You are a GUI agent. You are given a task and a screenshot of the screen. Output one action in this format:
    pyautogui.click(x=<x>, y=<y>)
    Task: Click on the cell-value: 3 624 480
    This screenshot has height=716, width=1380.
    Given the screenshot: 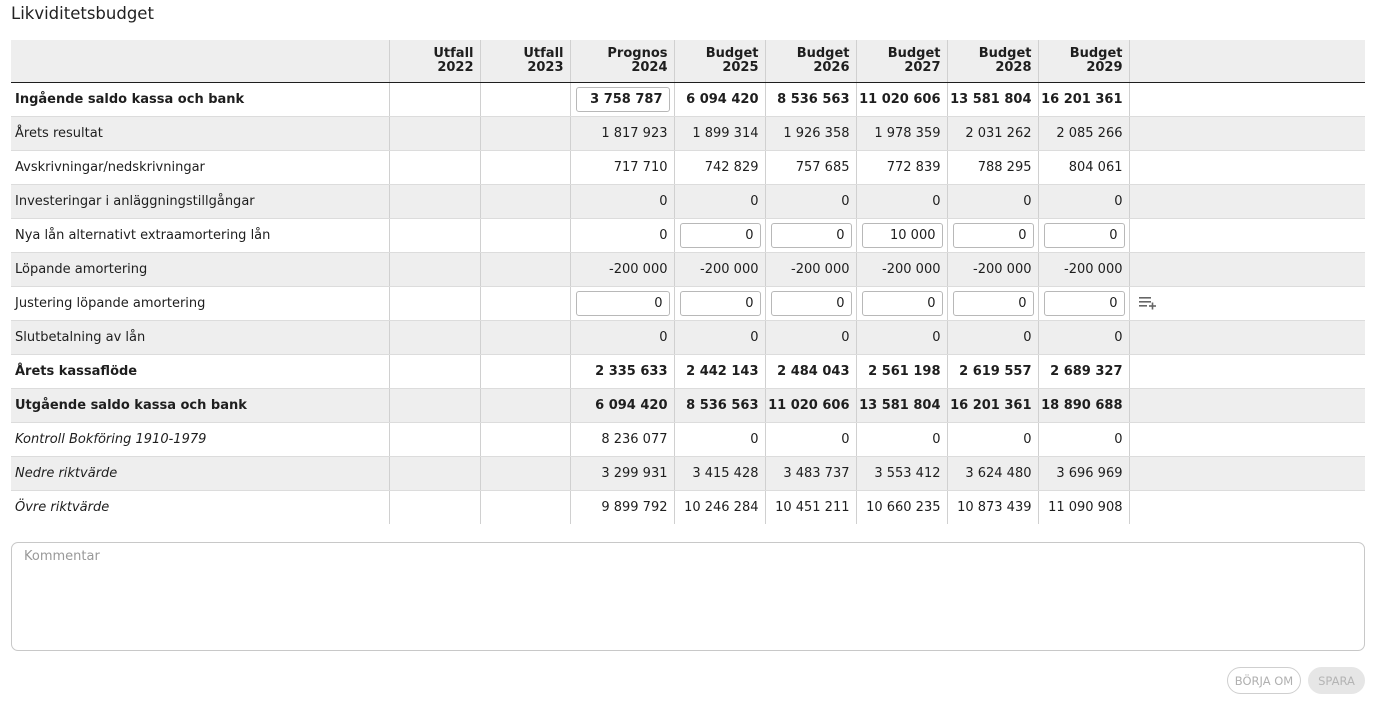 What is the action you would take?
    pyautogui.click(x=992, y=473)
    